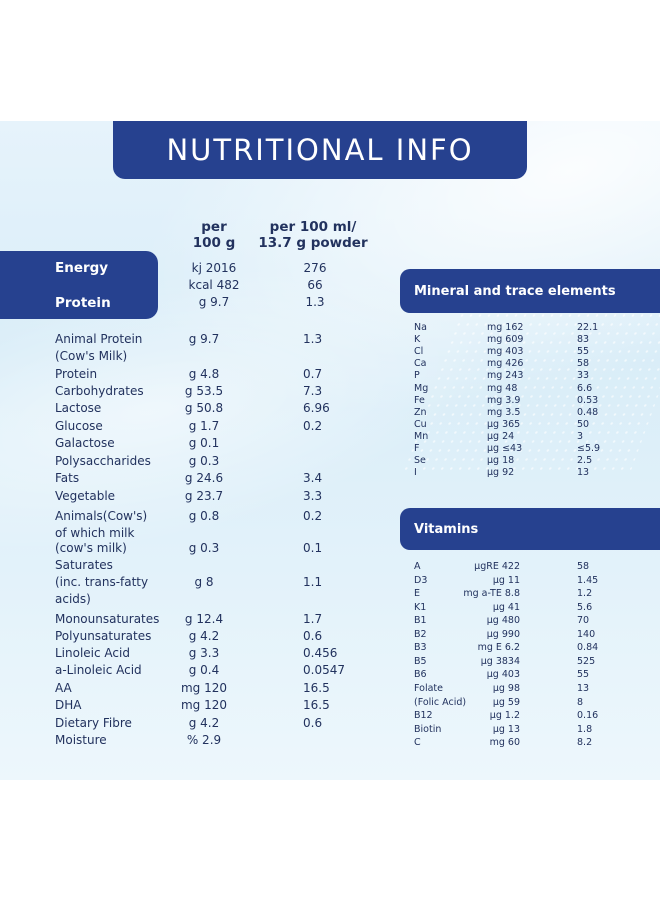 Image resolution: width=660 pixels, height=900 pixels. What do you see at coordinates (204, 426) in the screenshot?
I see `nutrient-value-per-100g: g 1.7` at bounding box center [204, 426].